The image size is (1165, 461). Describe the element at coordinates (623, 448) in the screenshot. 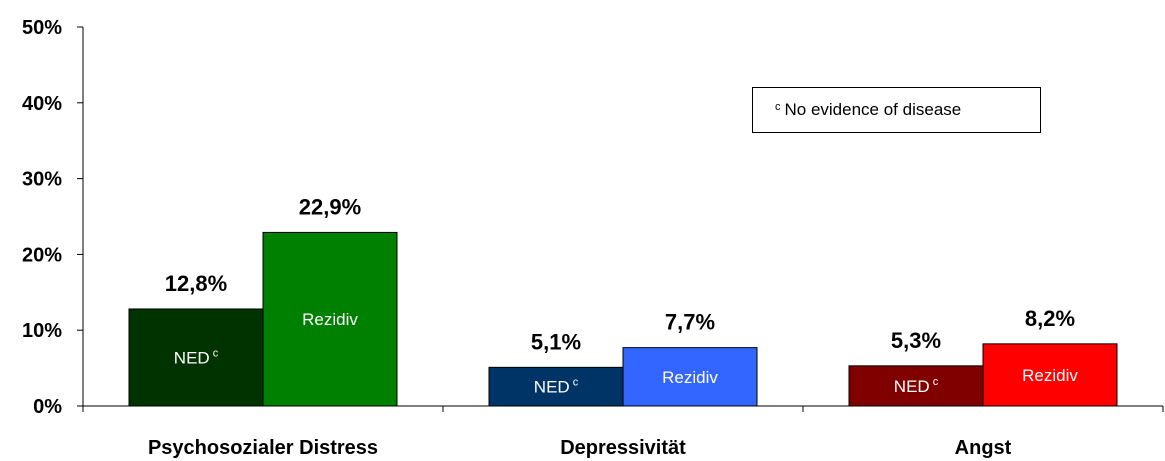

I see `x-category-label: Depressivität` at that location.